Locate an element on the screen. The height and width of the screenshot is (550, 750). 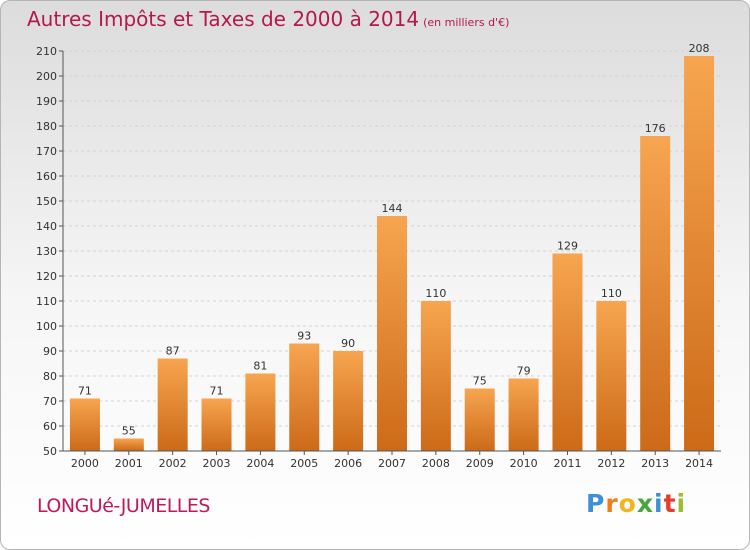
data-label: 144 is located at coordinates (392, 208).